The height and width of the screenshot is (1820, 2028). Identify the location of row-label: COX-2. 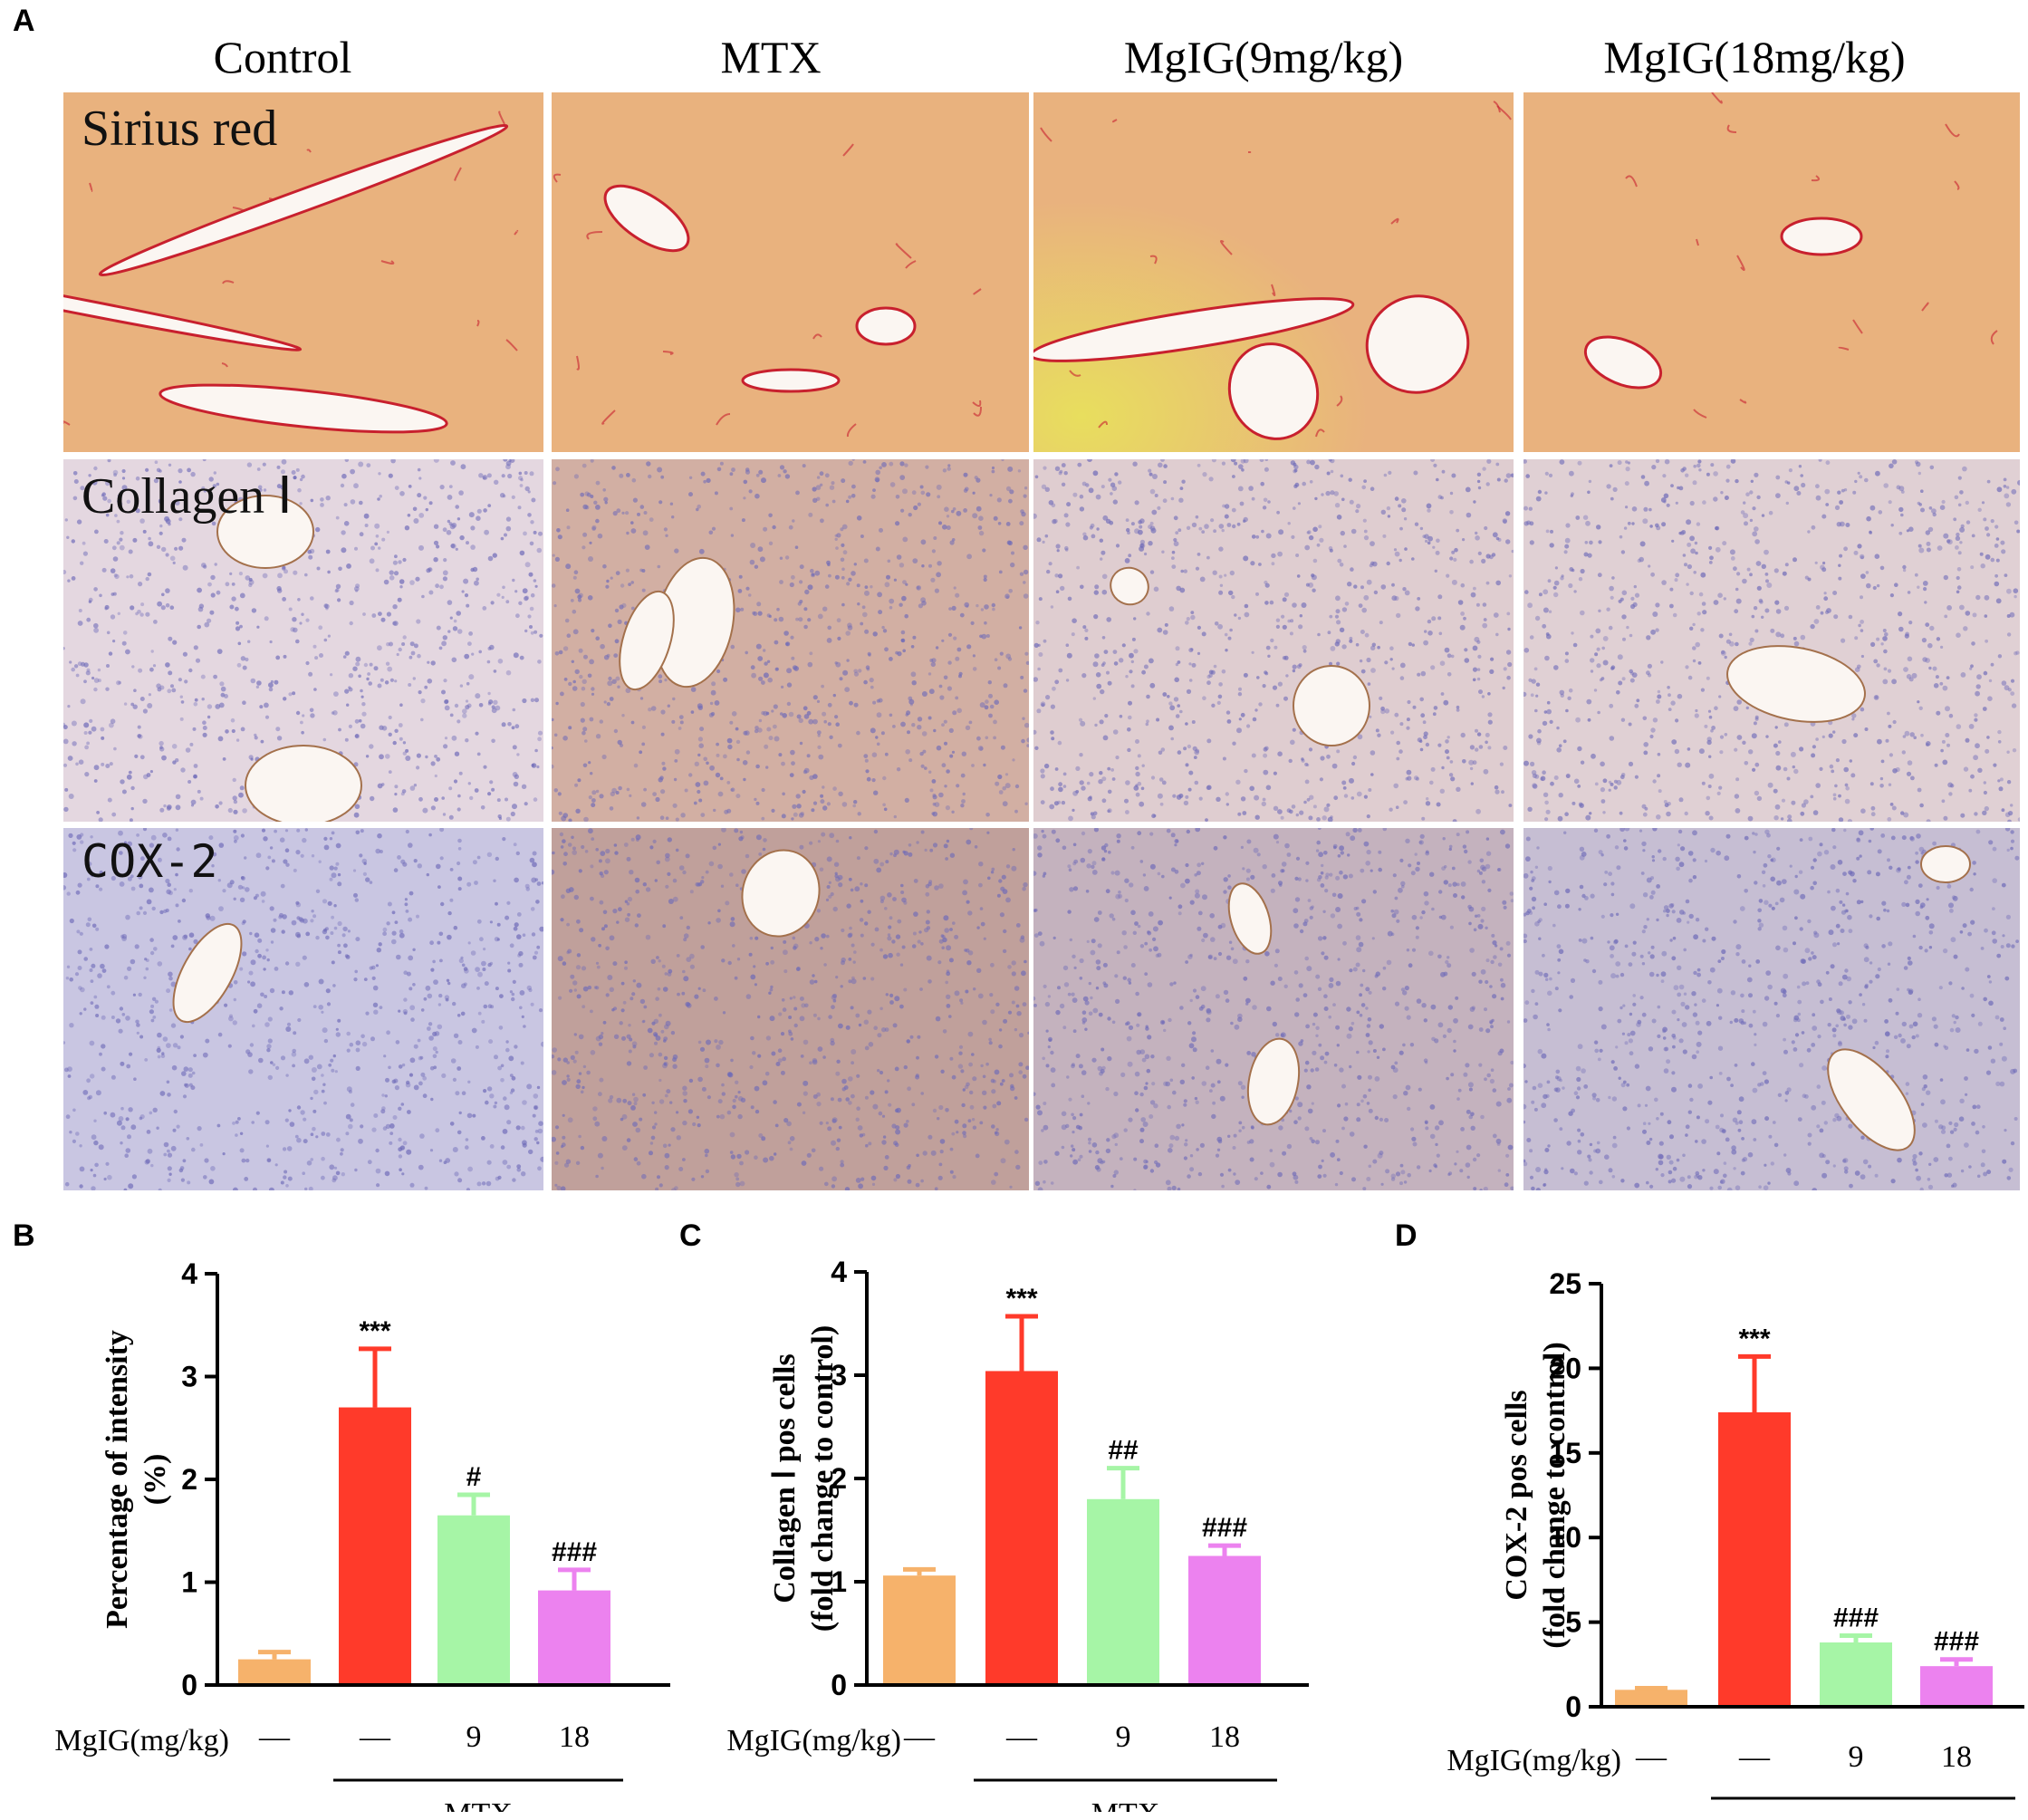
(150, 862).